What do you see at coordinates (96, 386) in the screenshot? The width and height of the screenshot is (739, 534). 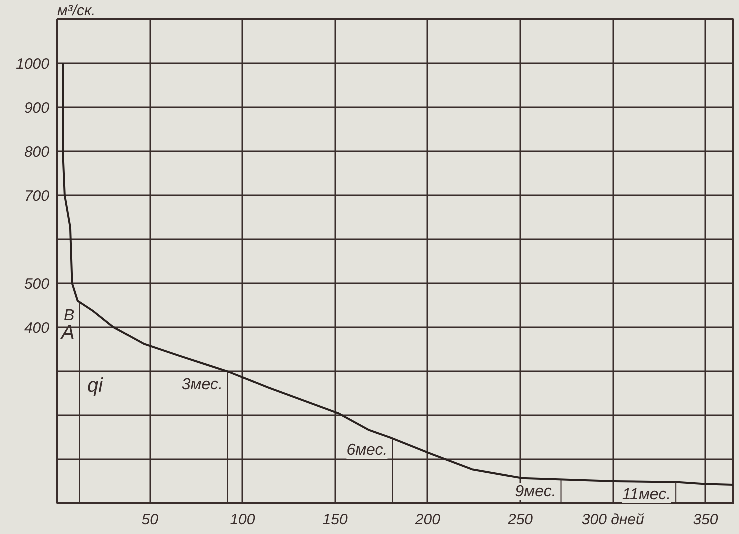 I see `annotation: qi` at bounding box center [96, 386].